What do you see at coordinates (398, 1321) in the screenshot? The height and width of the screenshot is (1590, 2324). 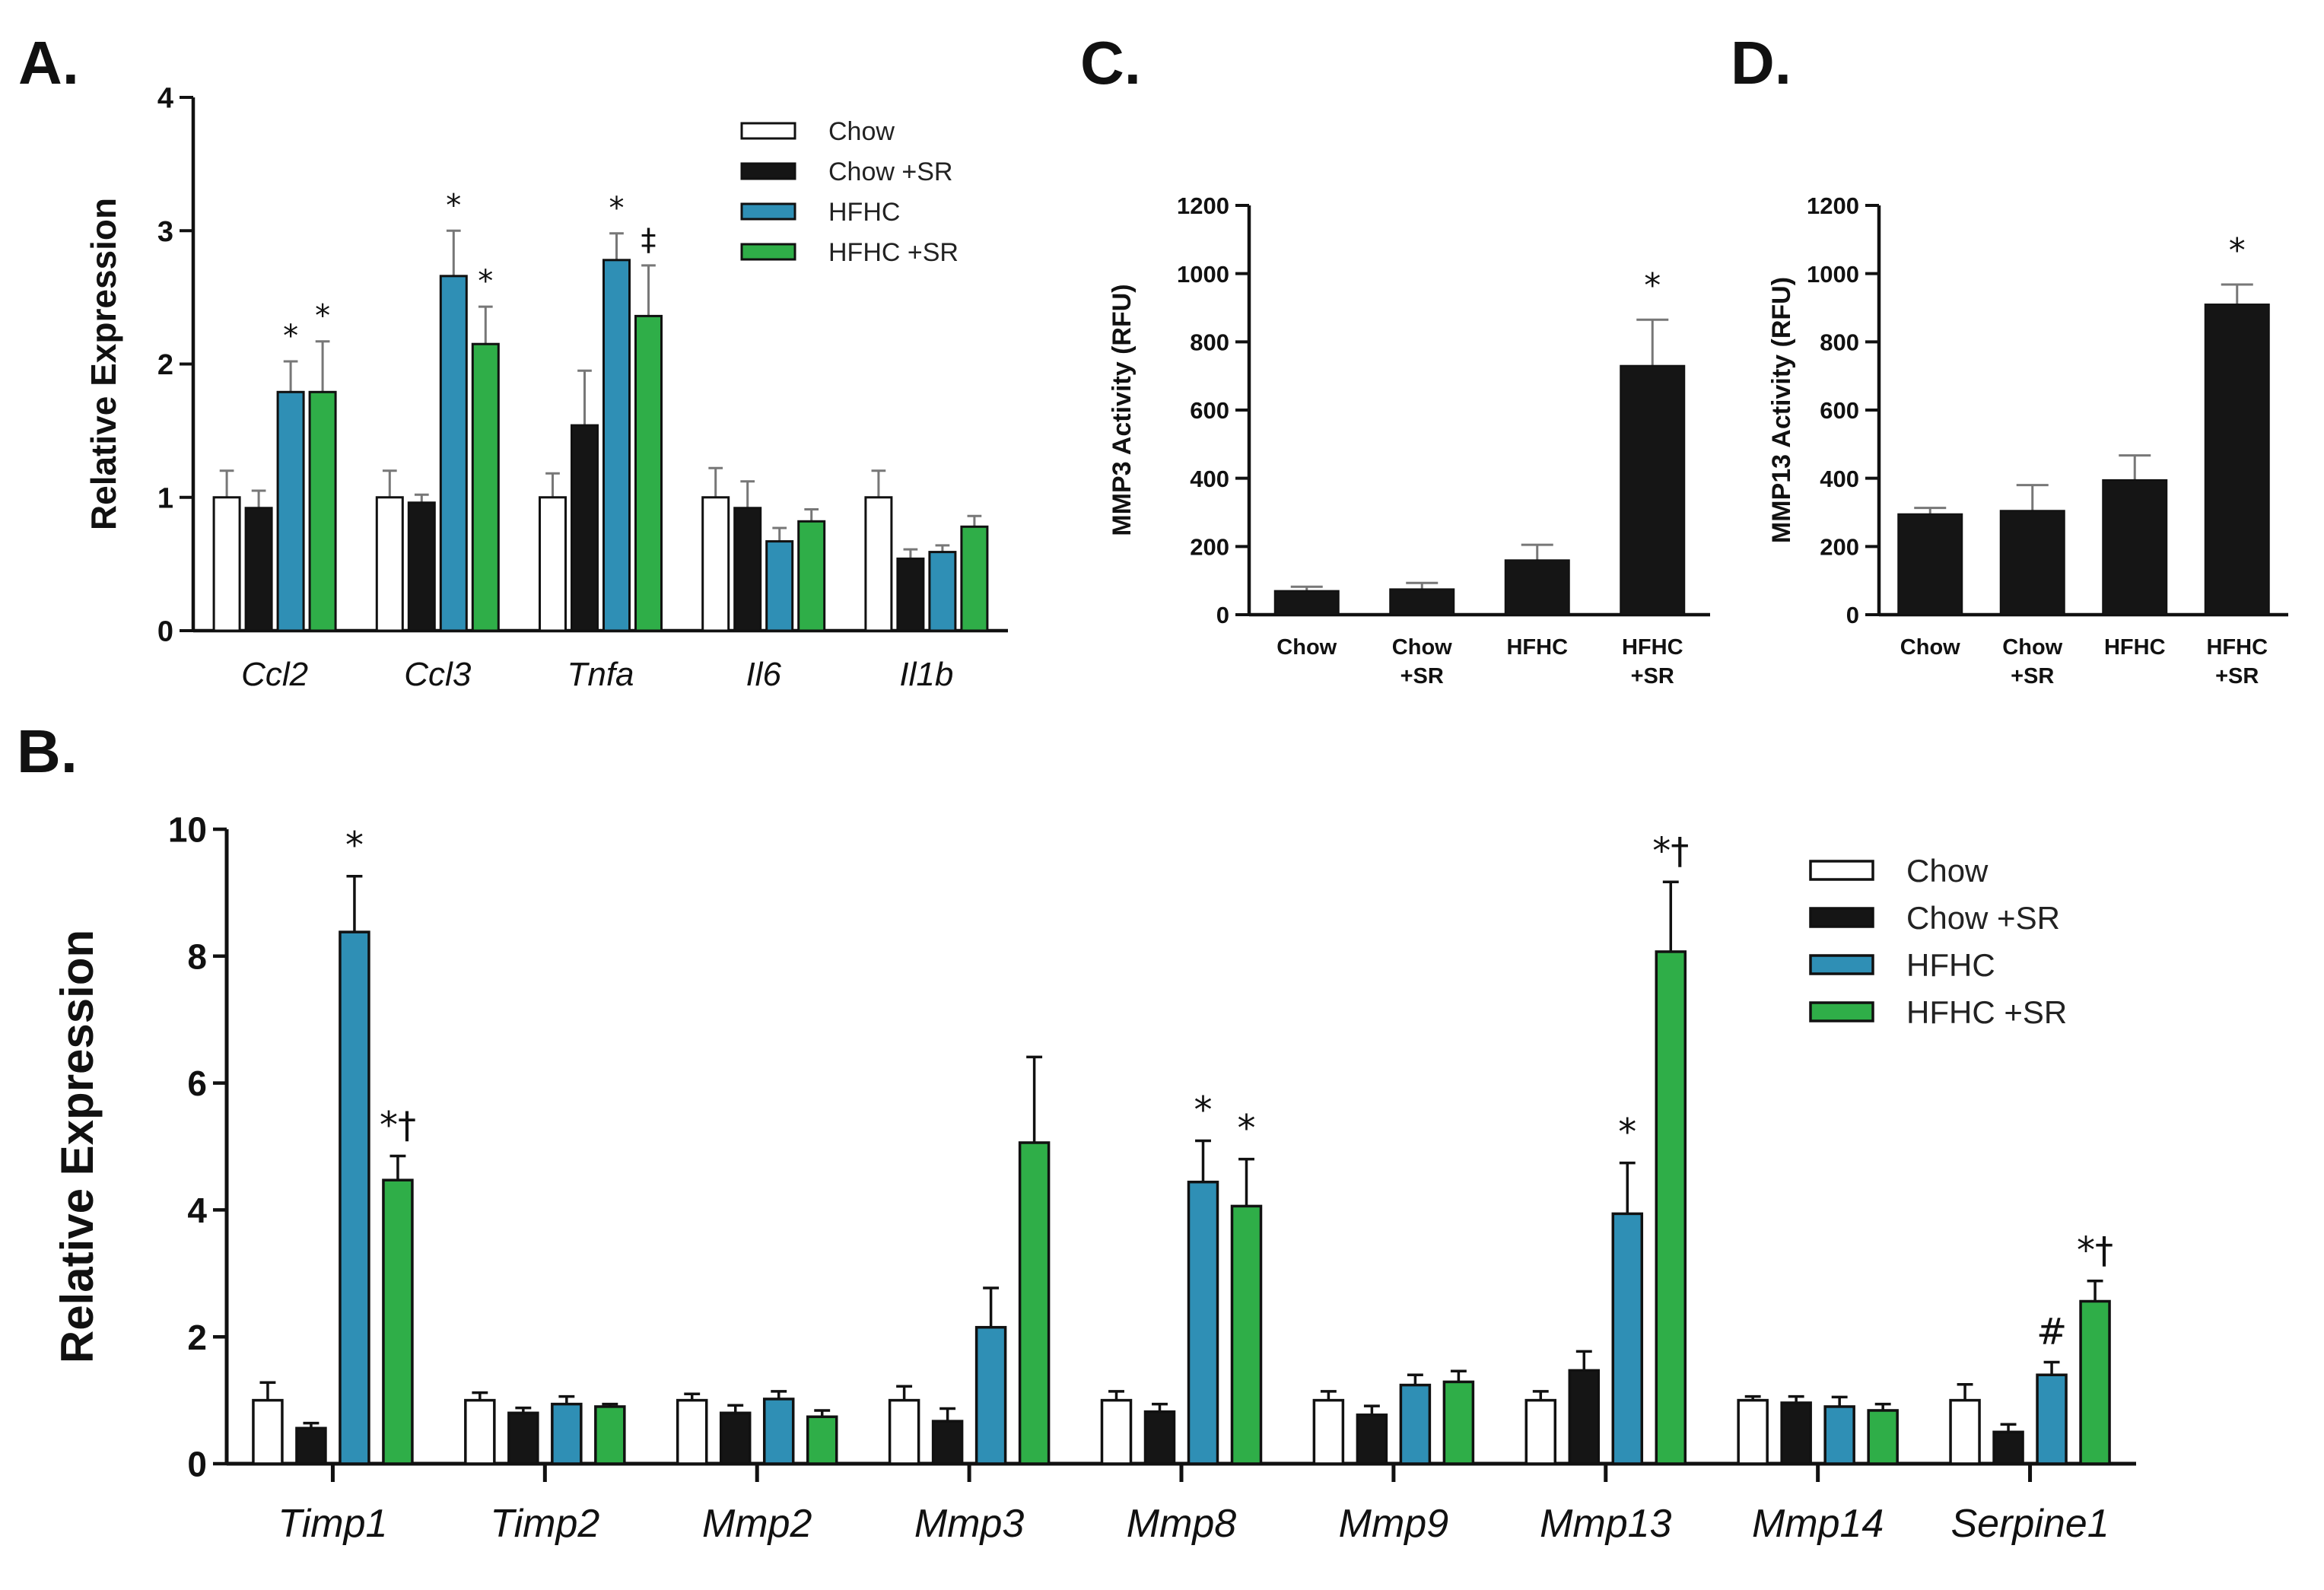 I see `bar-hfhc-sr-timp1` at bounding box center [398, 1321].